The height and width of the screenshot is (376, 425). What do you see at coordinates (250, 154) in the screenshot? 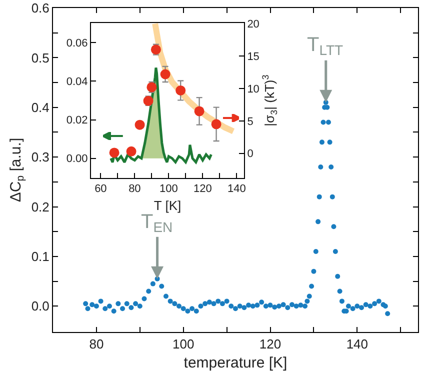
I see `y2-tick-label: 0` at bounding box center [250, 154].